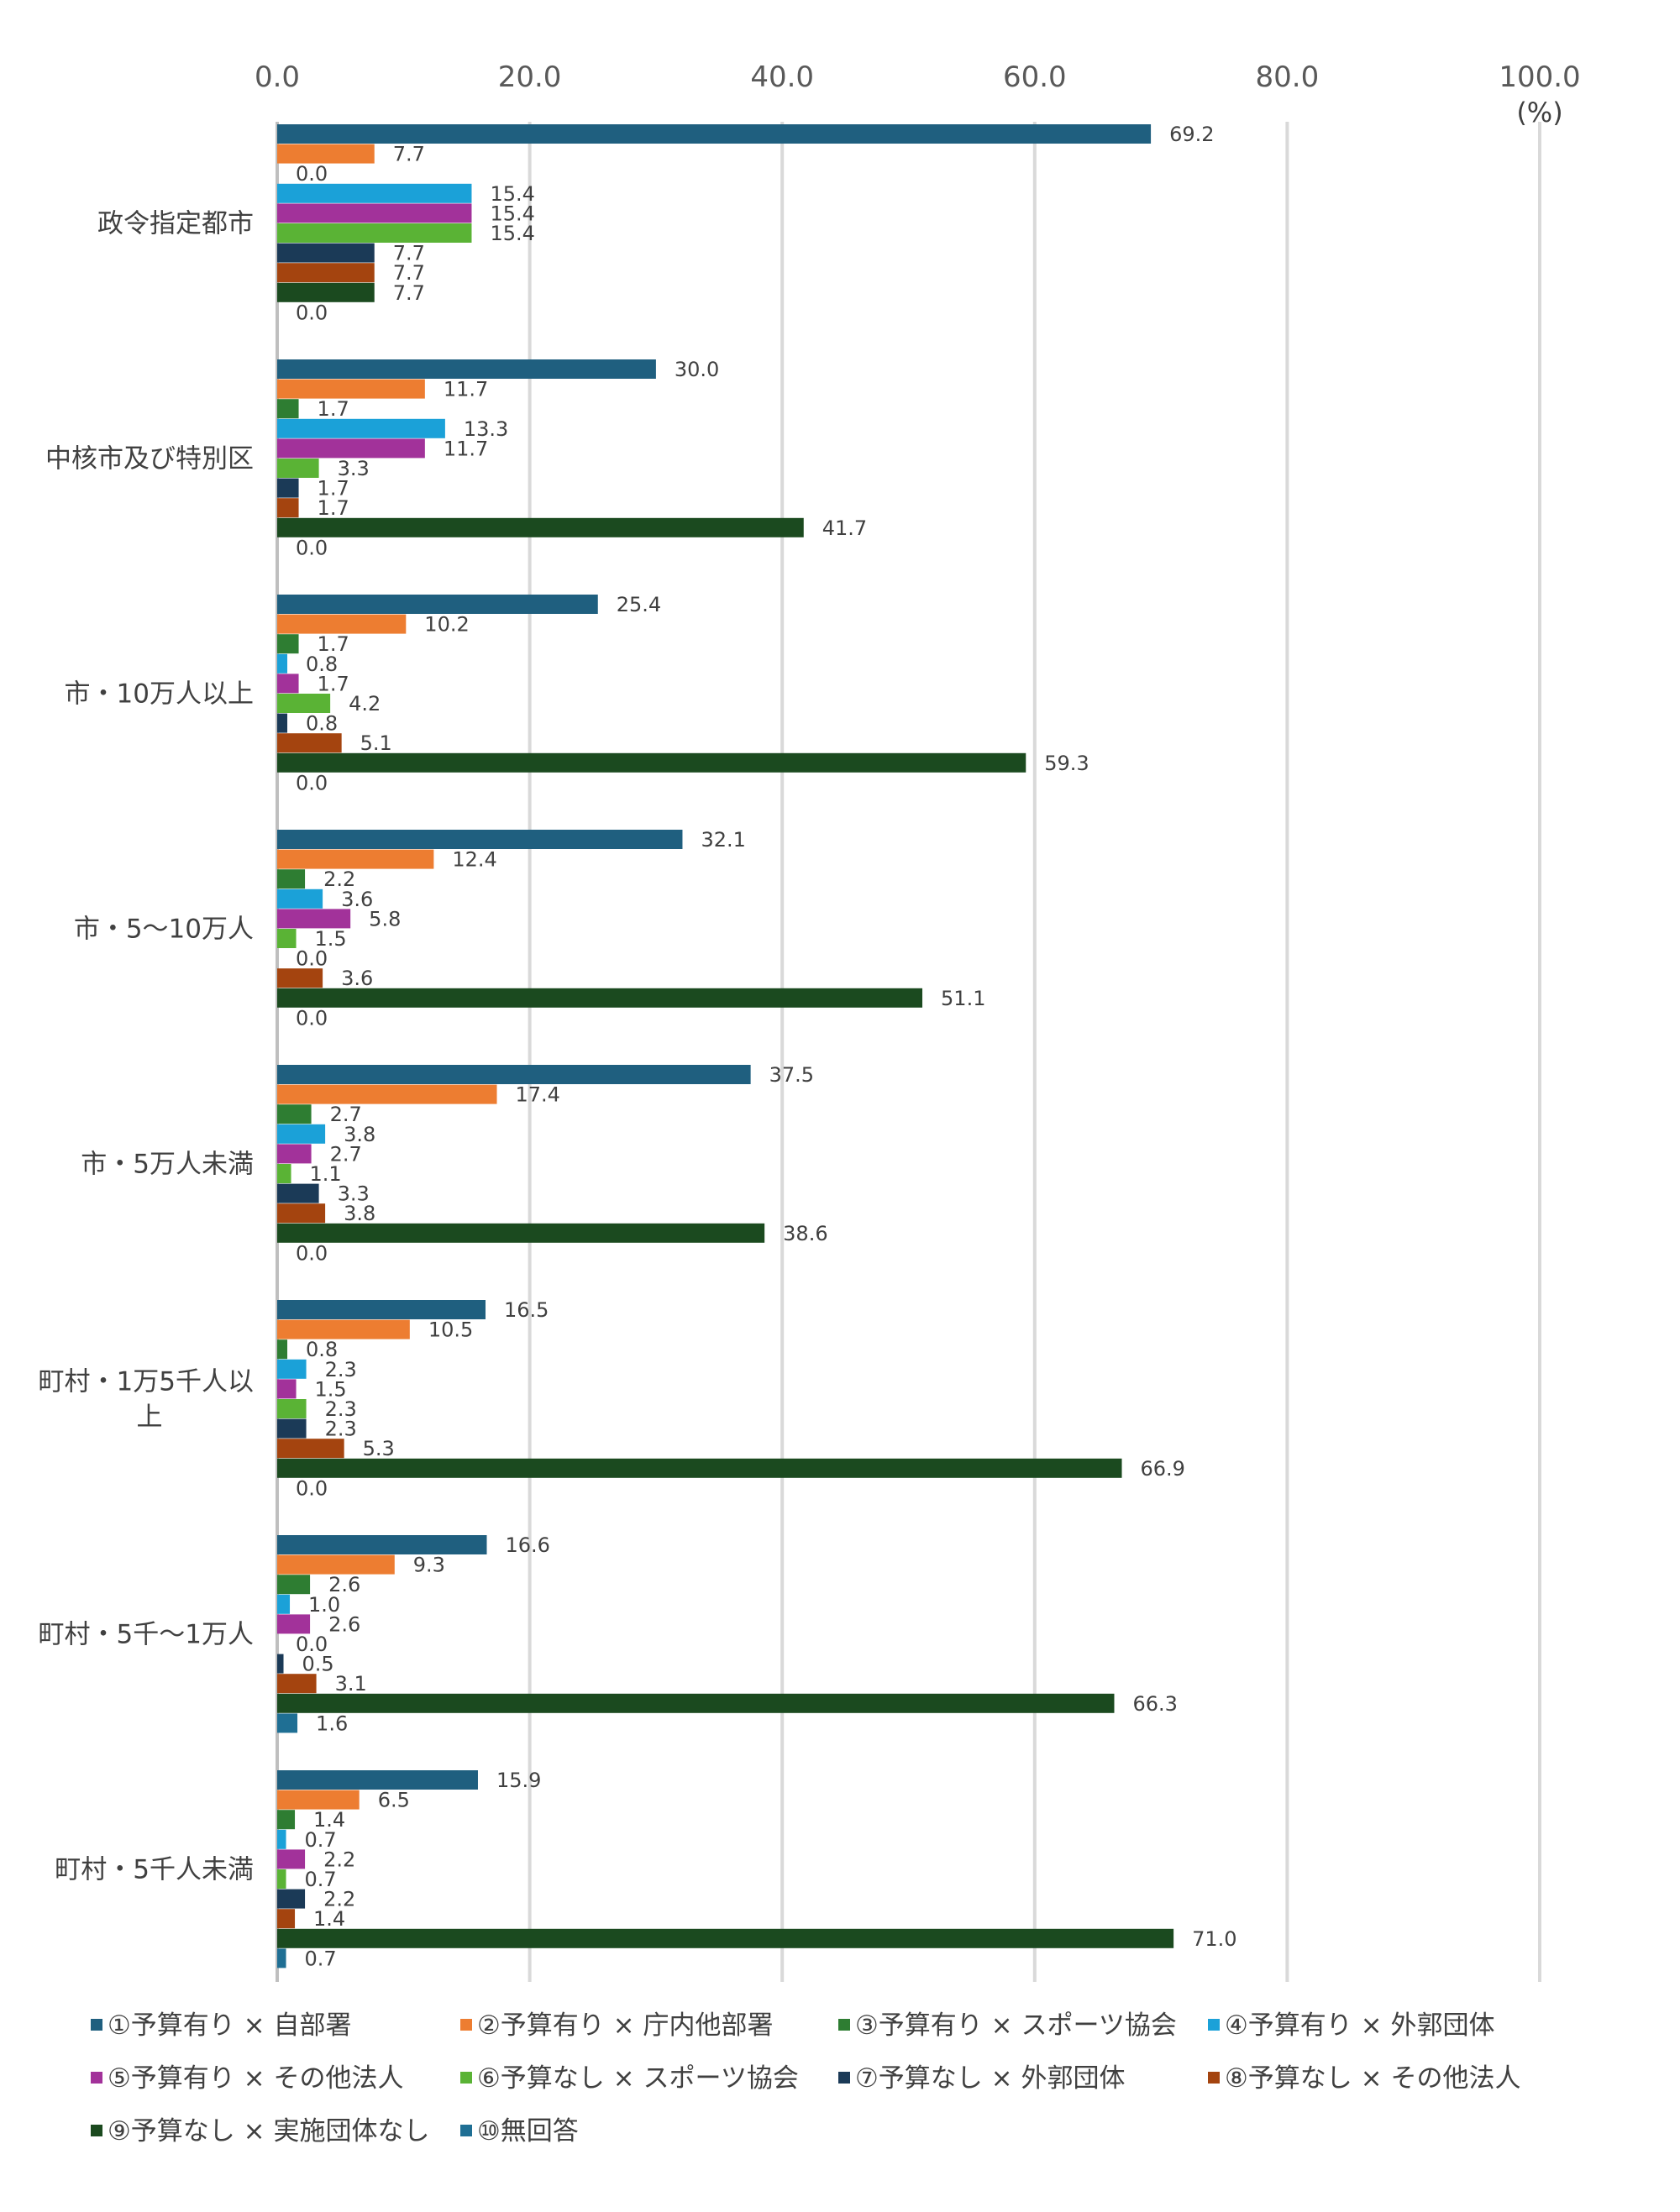 The width and height of the screenshot is (1680, 2212). Describe the element at coordinates (791, 1075) in the screenshot. I see `data-label: 37.5` at that location.